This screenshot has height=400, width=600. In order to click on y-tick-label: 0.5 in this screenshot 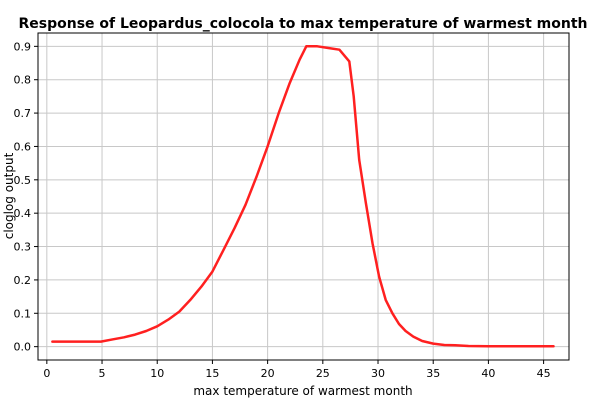, I will do `click(23, 180)`.